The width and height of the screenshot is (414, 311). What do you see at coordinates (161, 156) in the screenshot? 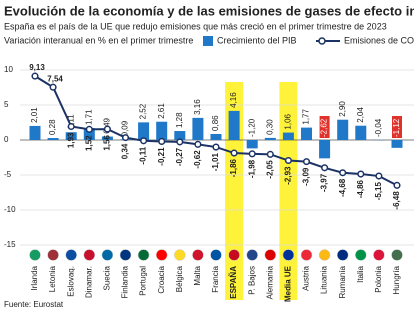
I see `line-value-label: -0,21` at bounding box center [161, 156].